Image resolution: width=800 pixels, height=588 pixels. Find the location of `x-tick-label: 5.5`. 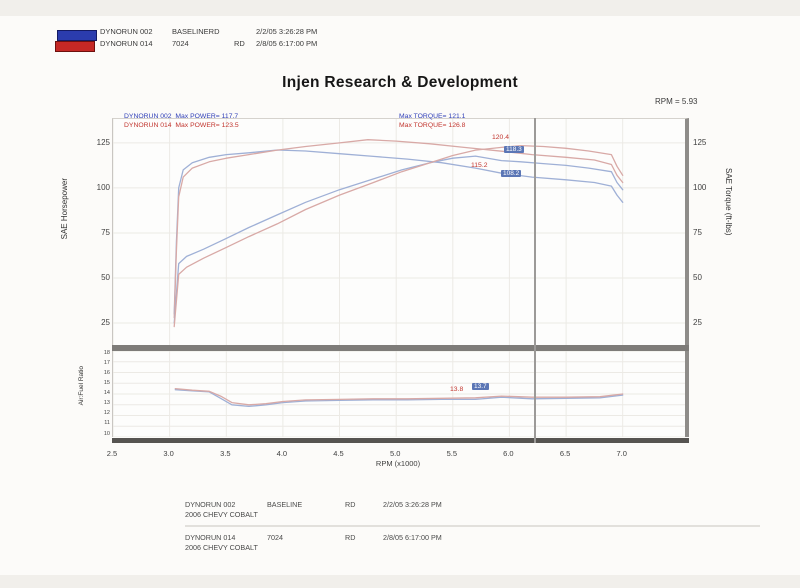

x-tick-label: 5.5 is located at coordinates (452, 453).